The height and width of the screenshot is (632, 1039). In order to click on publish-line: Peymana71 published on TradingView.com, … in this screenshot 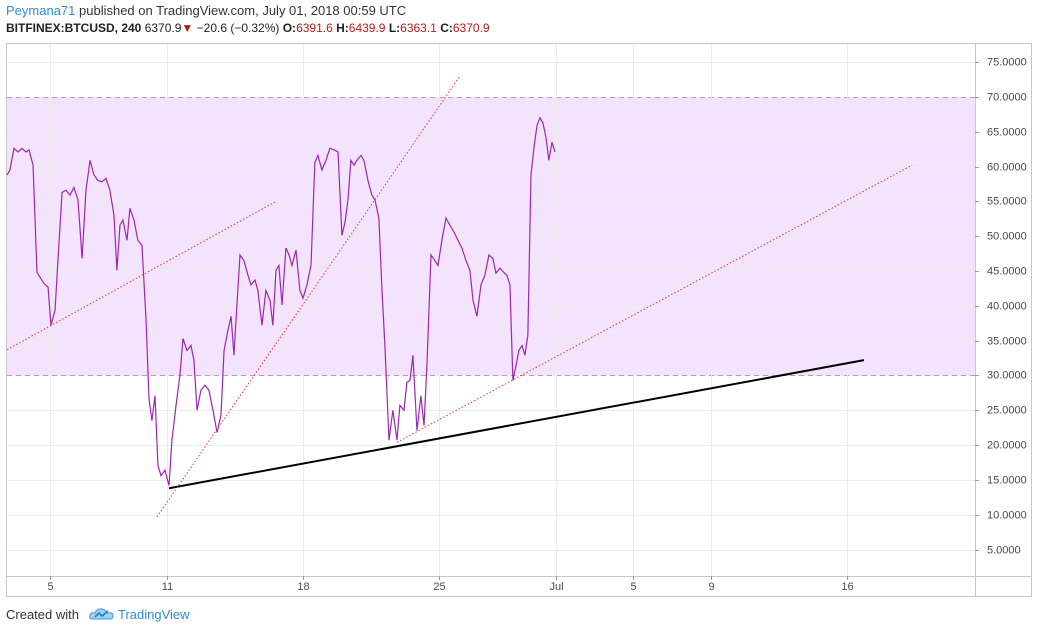, I will do `click(206, 10)`.